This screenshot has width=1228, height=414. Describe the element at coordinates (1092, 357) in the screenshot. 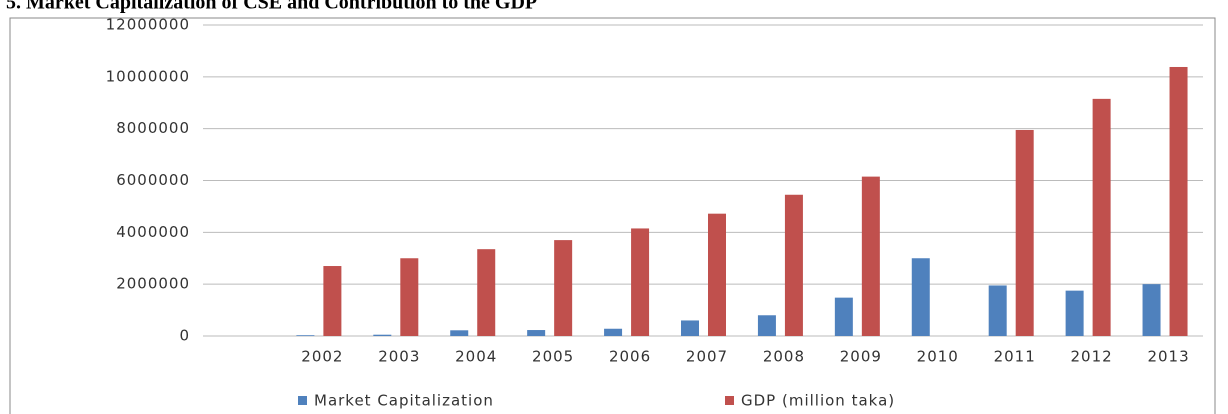

I see `x-tick-label: 2012` at that location.